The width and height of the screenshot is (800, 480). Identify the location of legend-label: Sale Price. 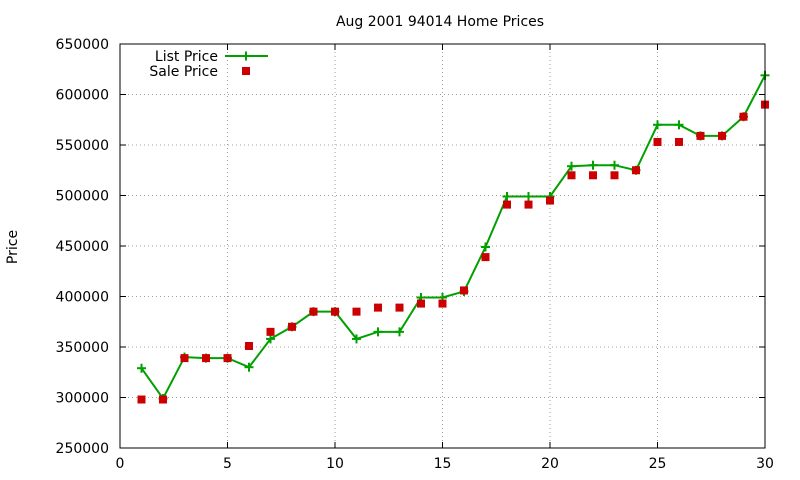
(183, 72).